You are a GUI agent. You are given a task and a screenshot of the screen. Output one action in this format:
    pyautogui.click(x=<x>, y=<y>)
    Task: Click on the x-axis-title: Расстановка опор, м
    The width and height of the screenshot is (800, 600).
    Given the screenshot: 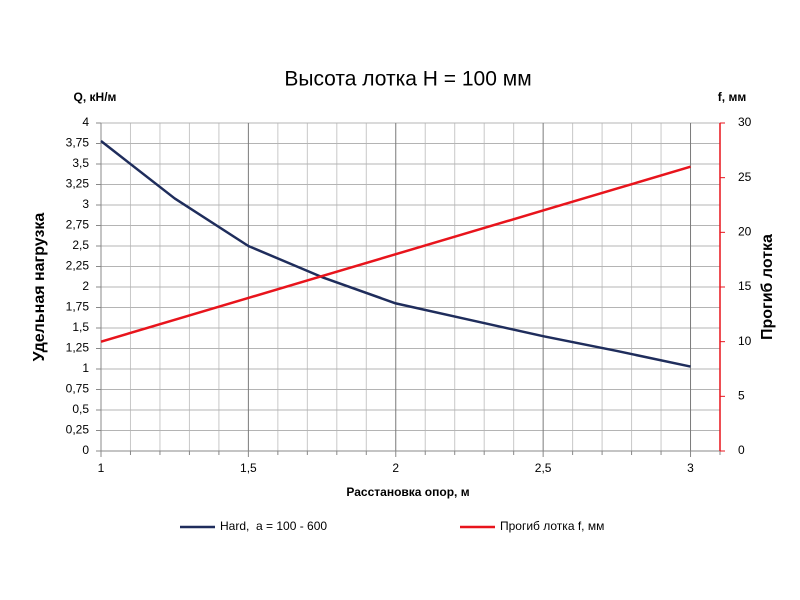 What is the action you would take?
    pyautogui.click(x=407, y=492)
    